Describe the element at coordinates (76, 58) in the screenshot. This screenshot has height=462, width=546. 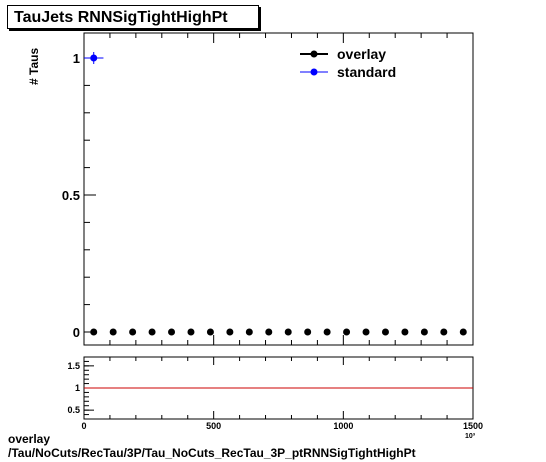
I see `y-tick-label: 1` at that location.